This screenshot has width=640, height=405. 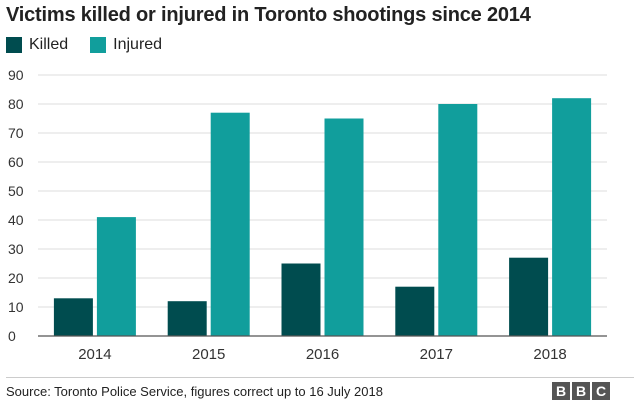 I want to click on legend-label-injured: Injured, so click(x=138, y=44).